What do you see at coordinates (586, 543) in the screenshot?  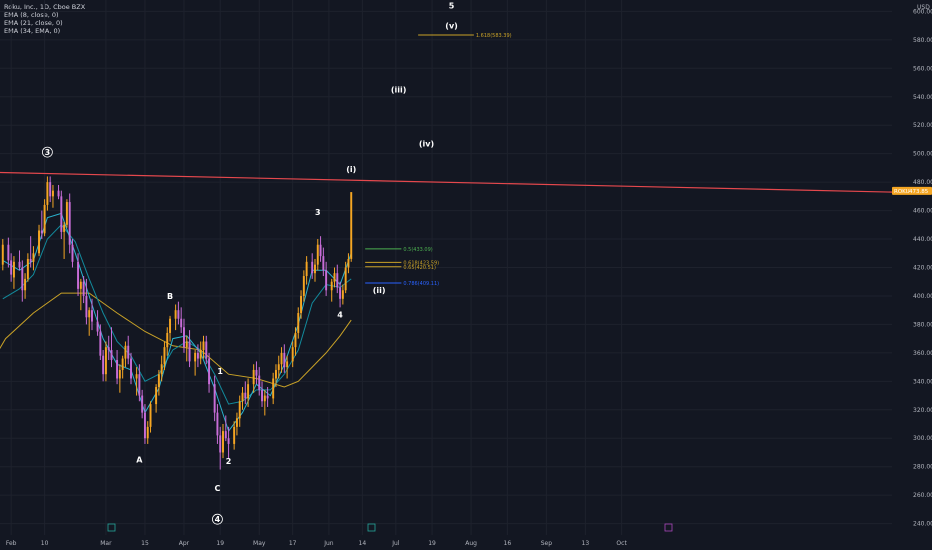 I see `x-tick-label: 13` at bounding box center [586, 543].